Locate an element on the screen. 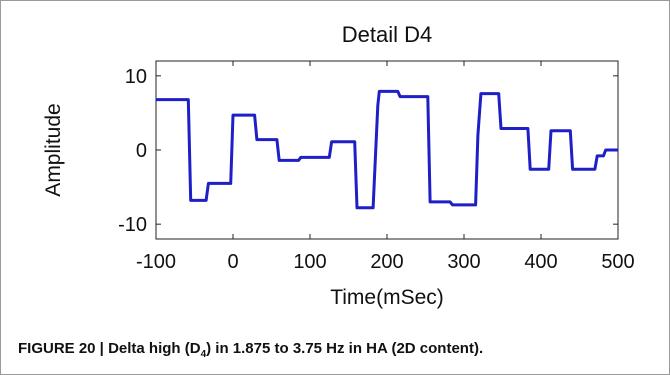 This screenshot has width=670, height=375. x-tick-label: 400 is located at coordinates (540, 262).